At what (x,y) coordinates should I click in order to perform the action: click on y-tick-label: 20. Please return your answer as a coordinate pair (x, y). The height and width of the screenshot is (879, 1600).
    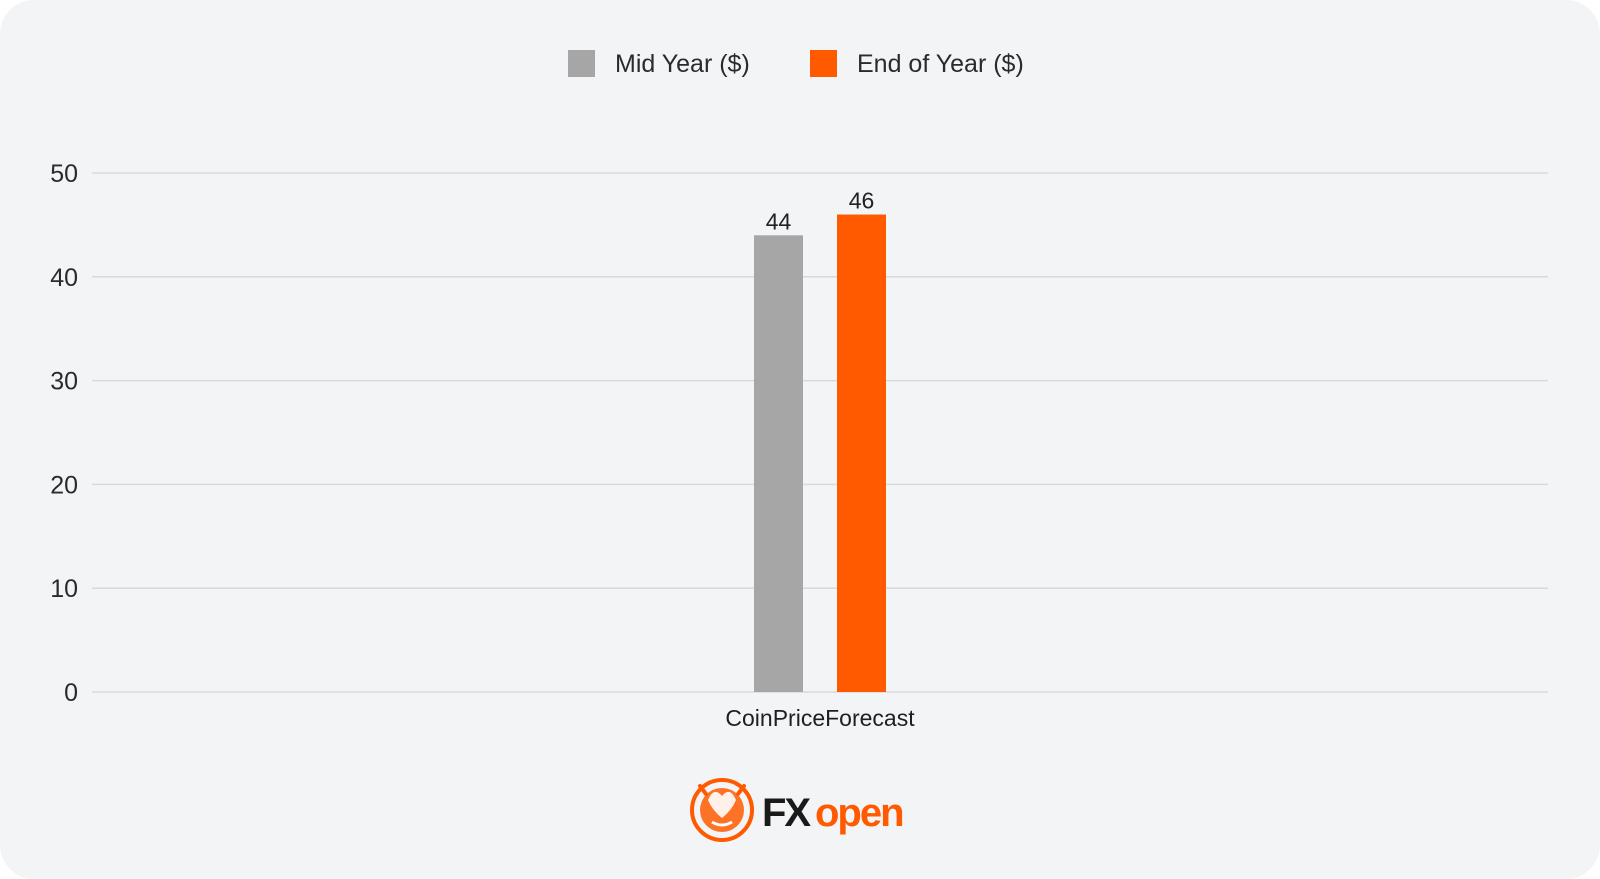
    Looking at the image, I should click on (64, 485).